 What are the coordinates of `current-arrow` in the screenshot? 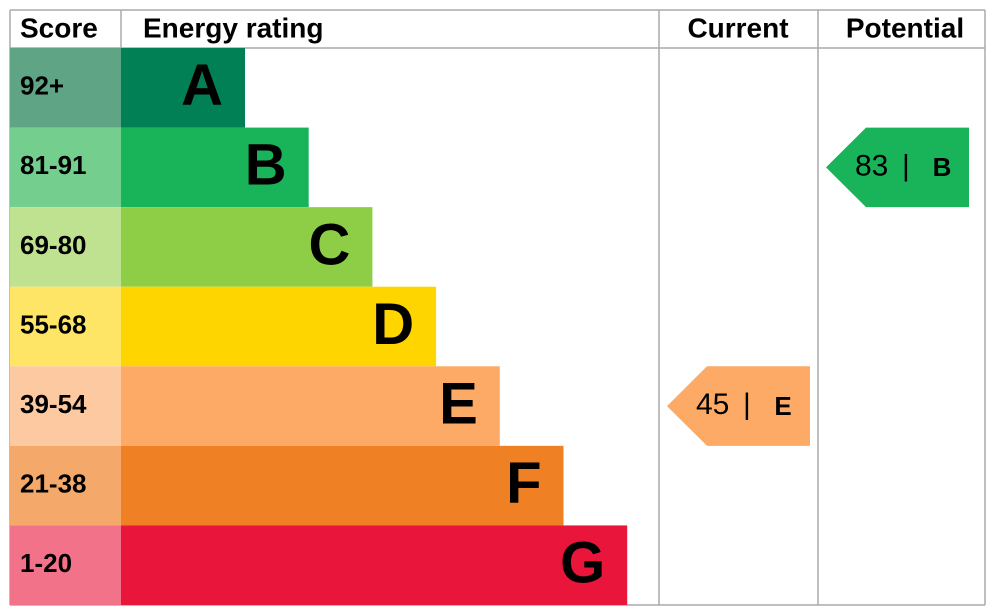 It's located at (738, 406).